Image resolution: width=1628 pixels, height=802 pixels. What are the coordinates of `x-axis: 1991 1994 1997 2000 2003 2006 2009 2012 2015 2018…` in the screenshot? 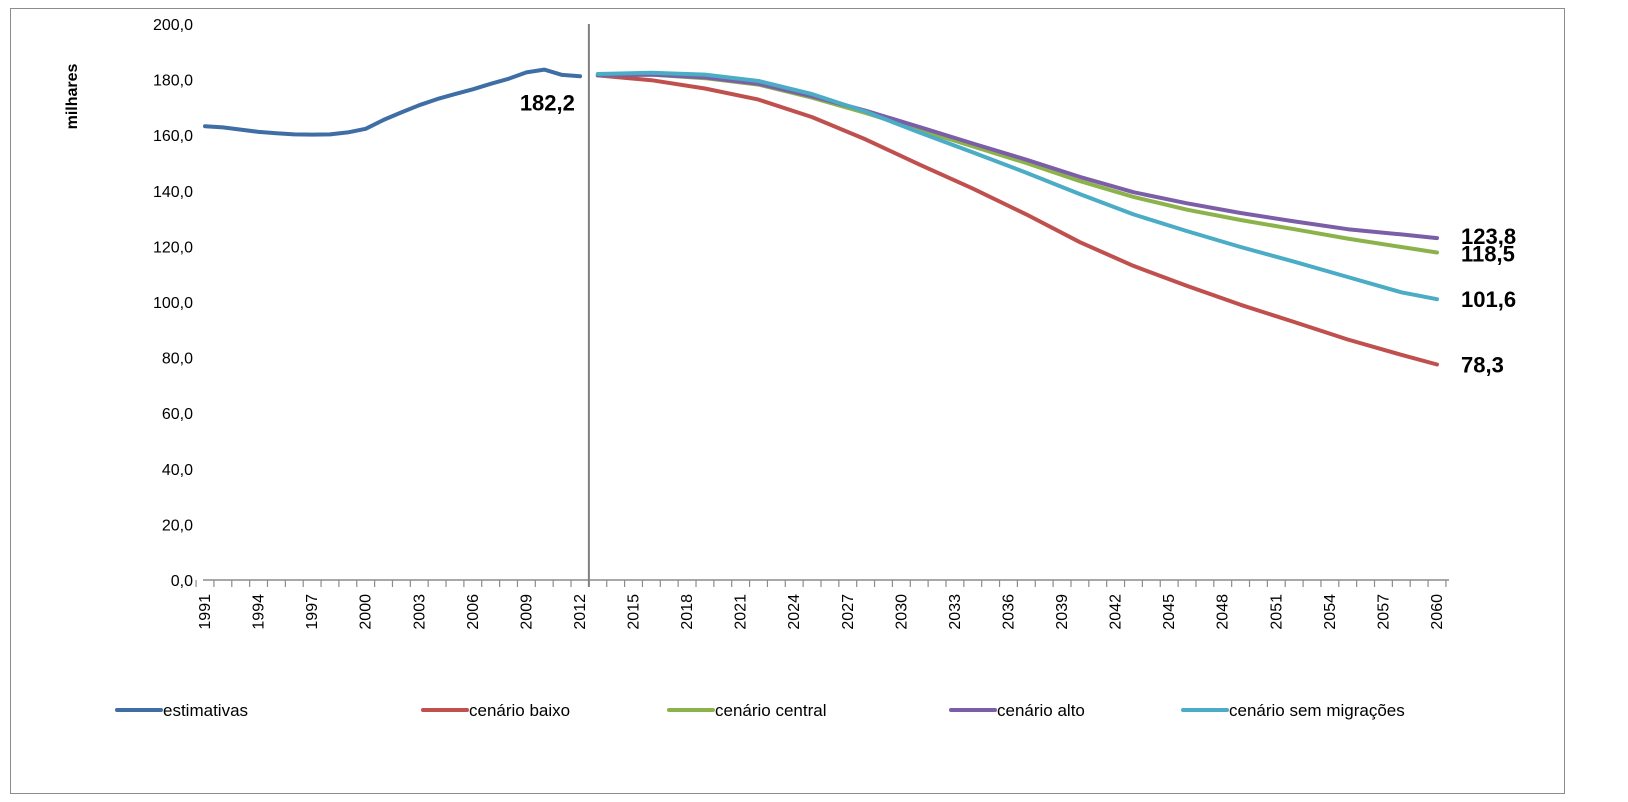 It's located at (822, 604).